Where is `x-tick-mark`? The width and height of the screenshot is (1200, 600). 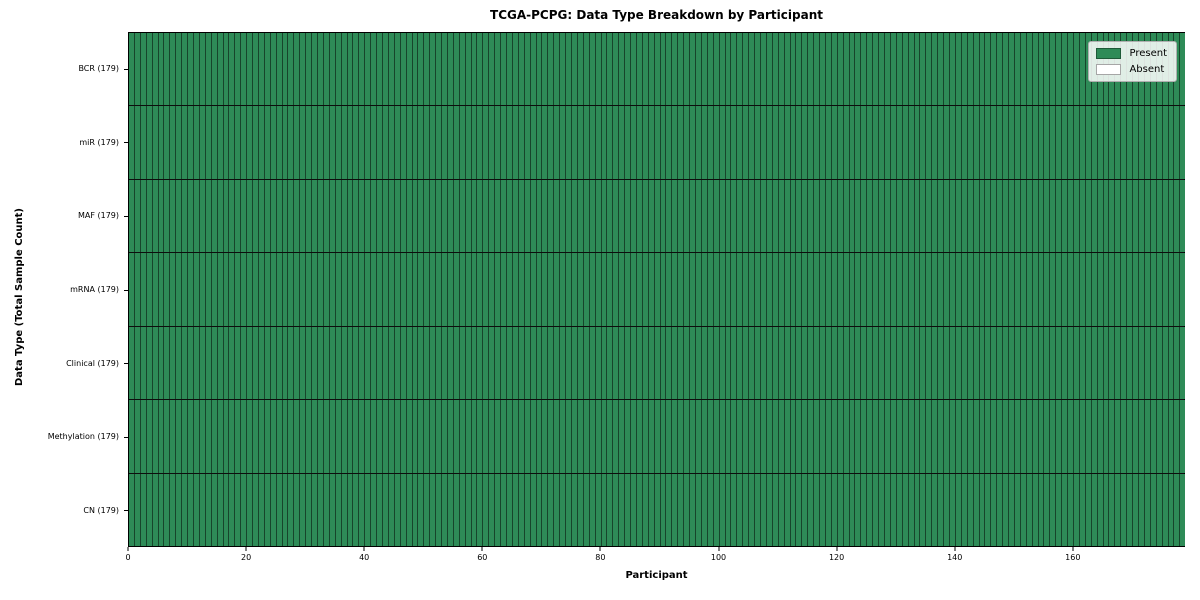
x-tick-mark is located at coordinates (128, 549).